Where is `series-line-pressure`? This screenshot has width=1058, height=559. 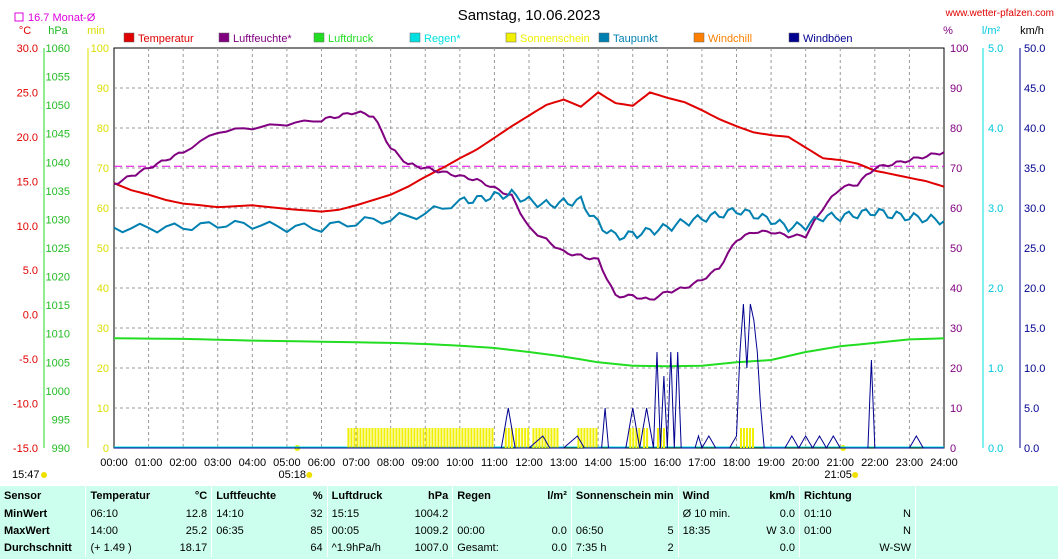
series-line-pressure is located at coordinates (529, 352).